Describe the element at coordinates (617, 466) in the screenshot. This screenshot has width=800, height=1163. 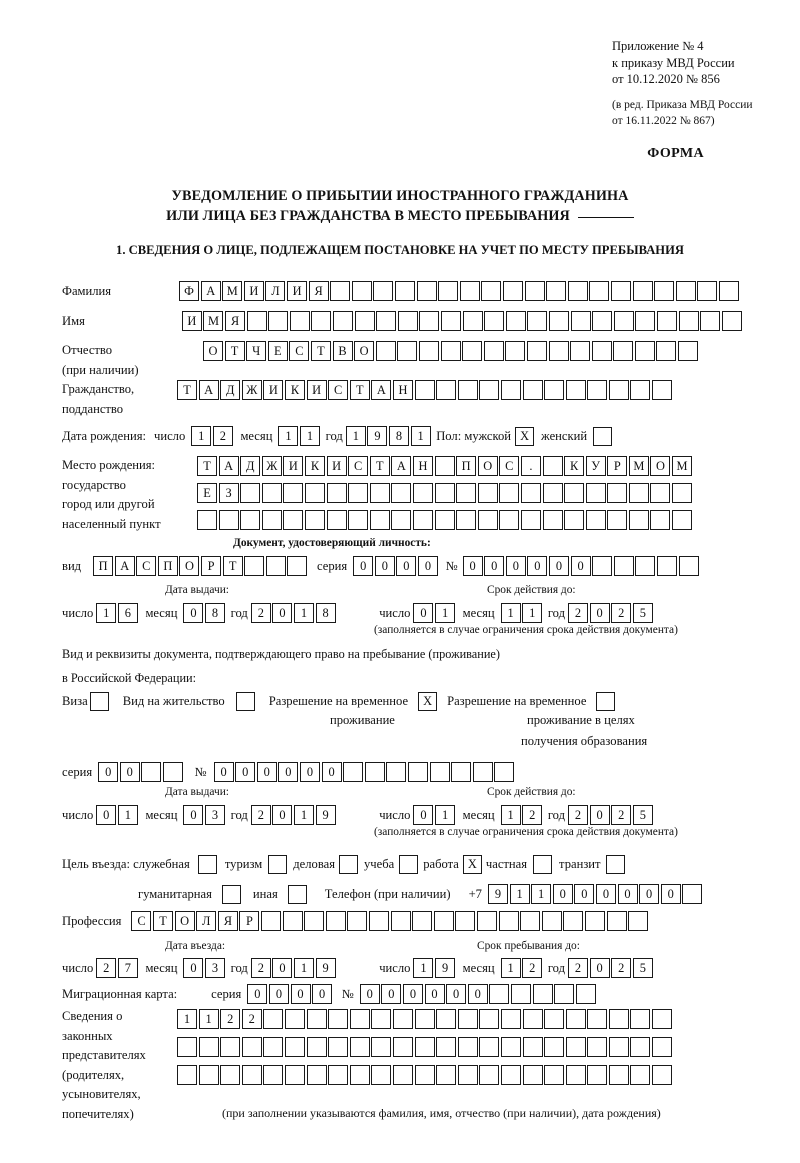
I see `birthplace-country-boxes-cell: Р` at that location.